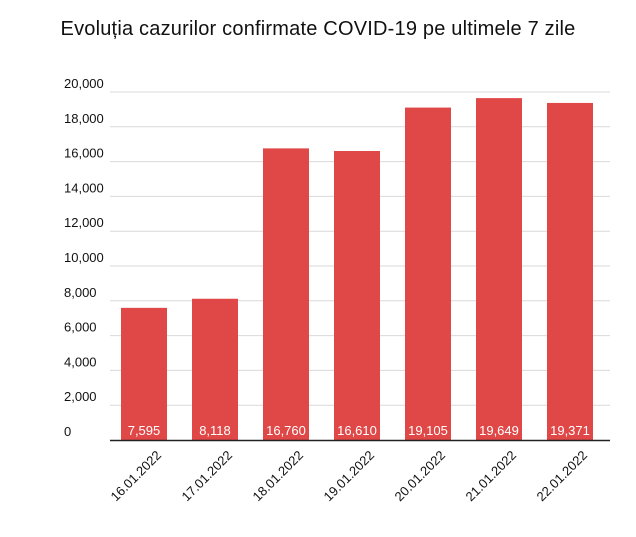 This screenshot has height=537, width=636. What do you see at coordinates (419, 476) in the screenshot?
I see `x-tick-label: 20.01.2022` at bounding box center [419, 476].